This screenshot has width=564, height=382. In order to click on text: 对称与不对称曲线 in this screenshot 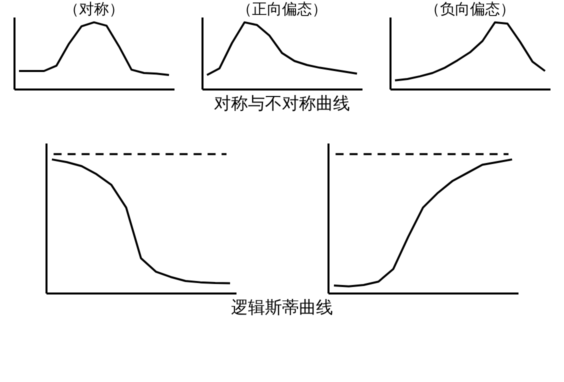, I will do `click(282, 104)`.